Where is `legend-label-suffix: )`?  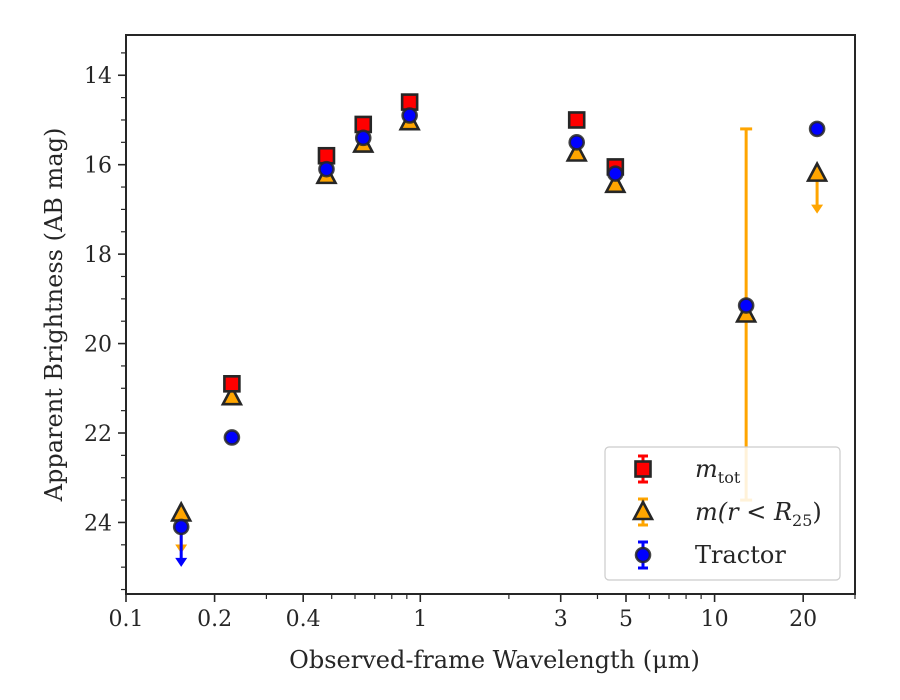 legend-label-suffix: ) is located at coordinates (816, 512).